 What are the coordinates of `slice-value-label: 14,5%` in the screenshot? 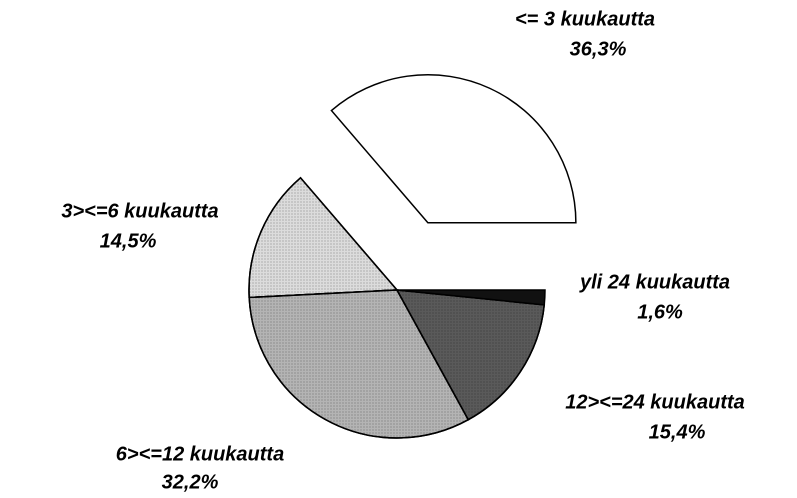 It's located at (128, 241).